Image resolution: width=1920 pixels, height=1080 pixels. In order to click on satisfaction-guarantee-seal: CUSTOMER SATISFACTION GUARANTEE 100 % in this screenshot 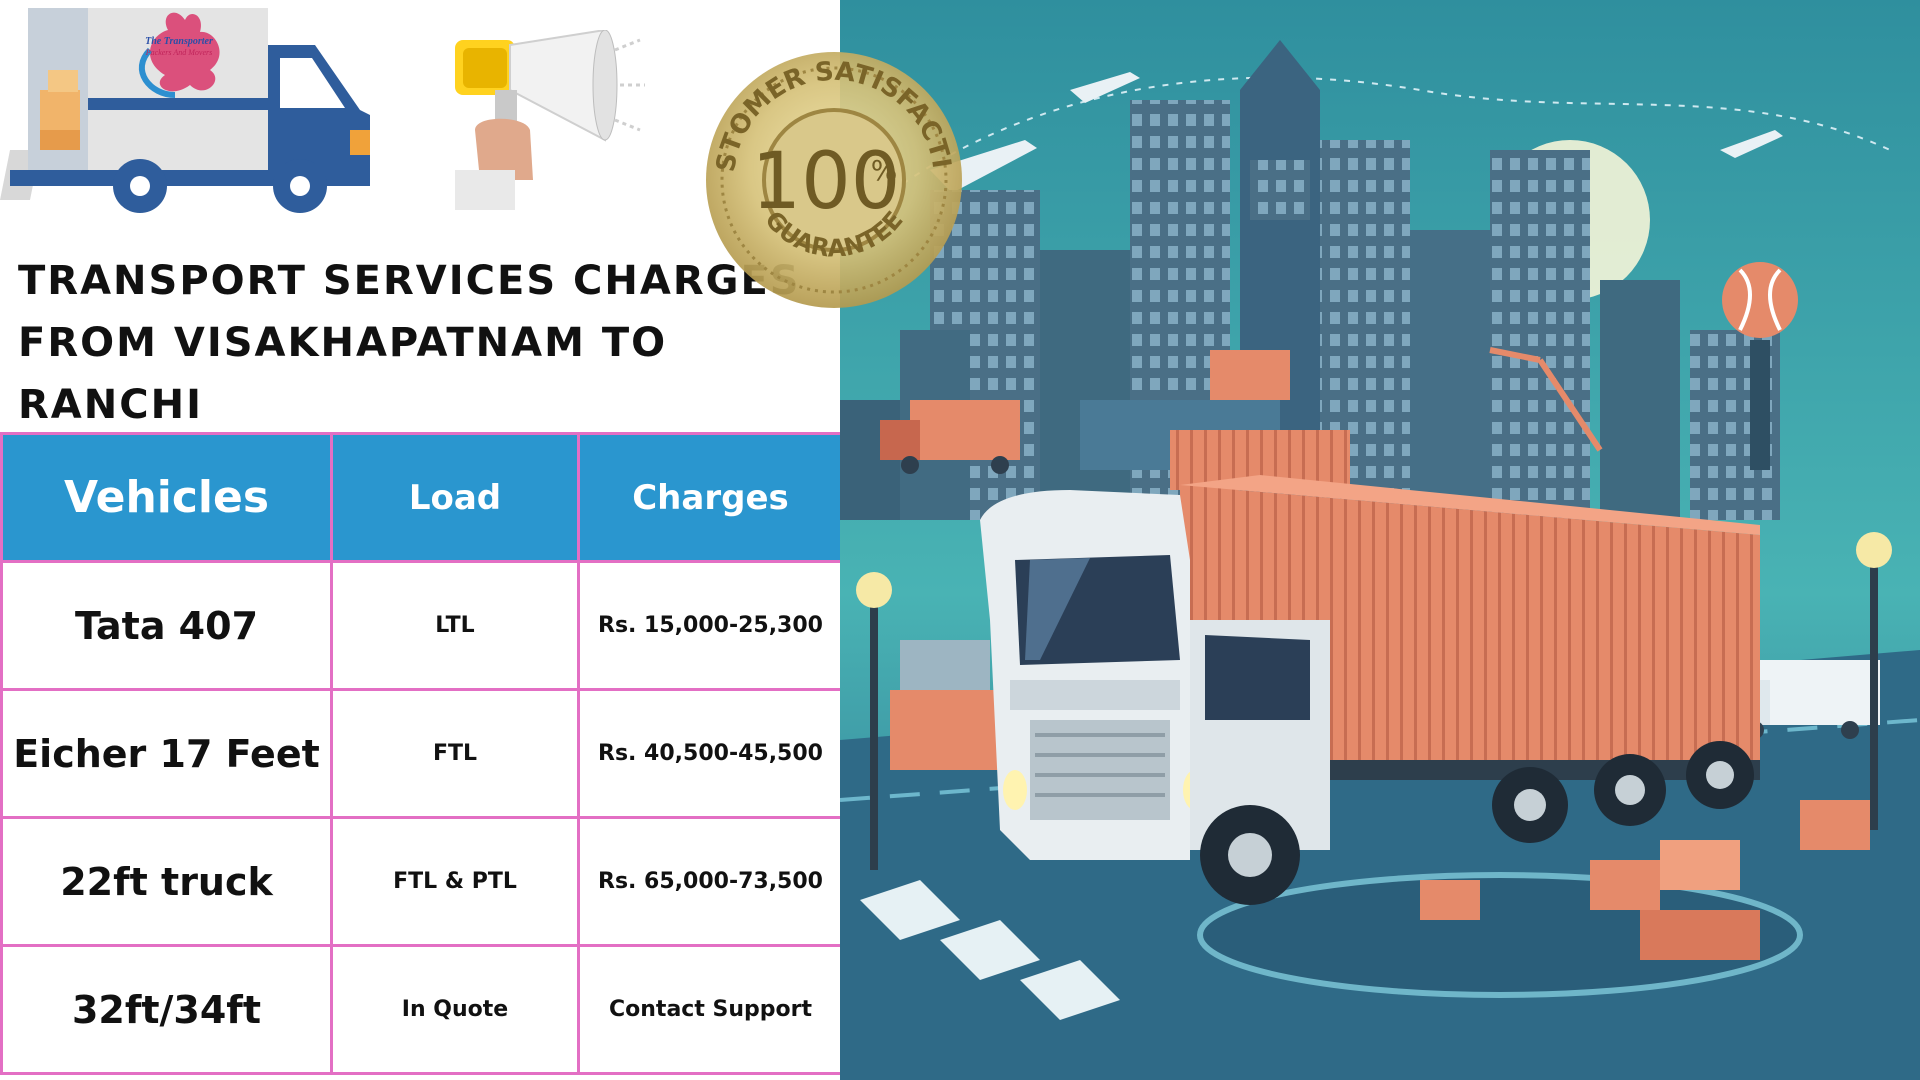, I will do `click(828, 174)`.